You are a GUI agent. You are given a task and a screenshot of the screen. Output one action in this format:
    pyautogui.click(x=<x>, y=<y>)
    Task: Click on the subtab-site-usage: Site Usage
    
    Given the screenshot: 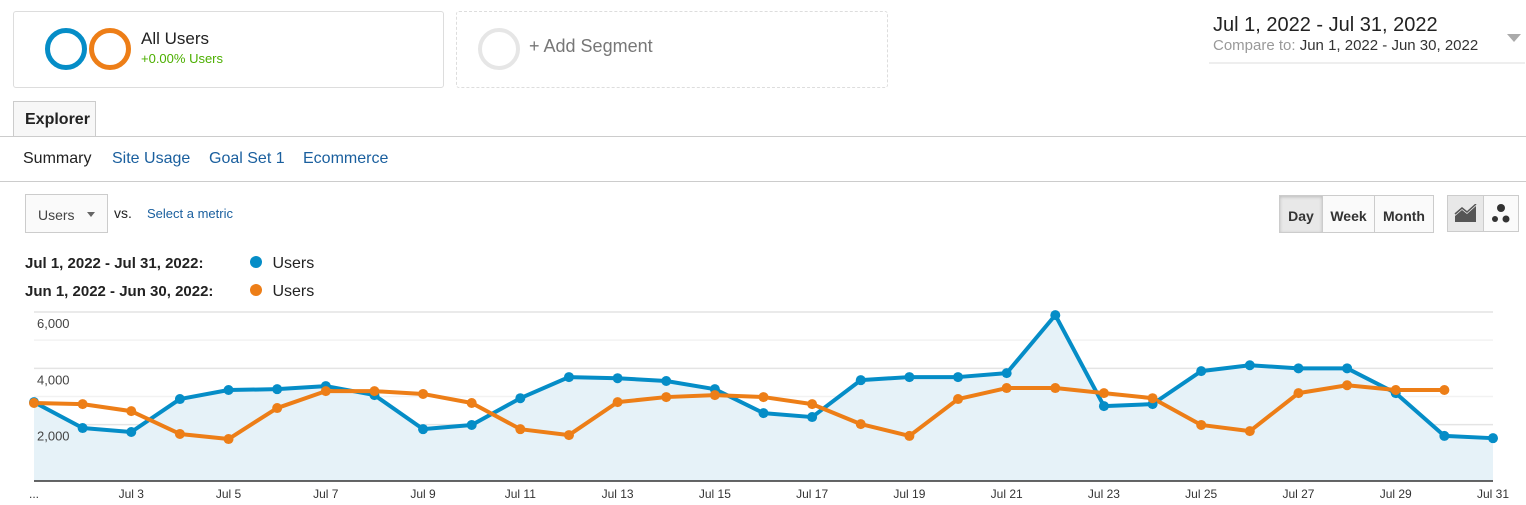 What is the action you would take?
    pyautogui.click(x=151, y=158)
    